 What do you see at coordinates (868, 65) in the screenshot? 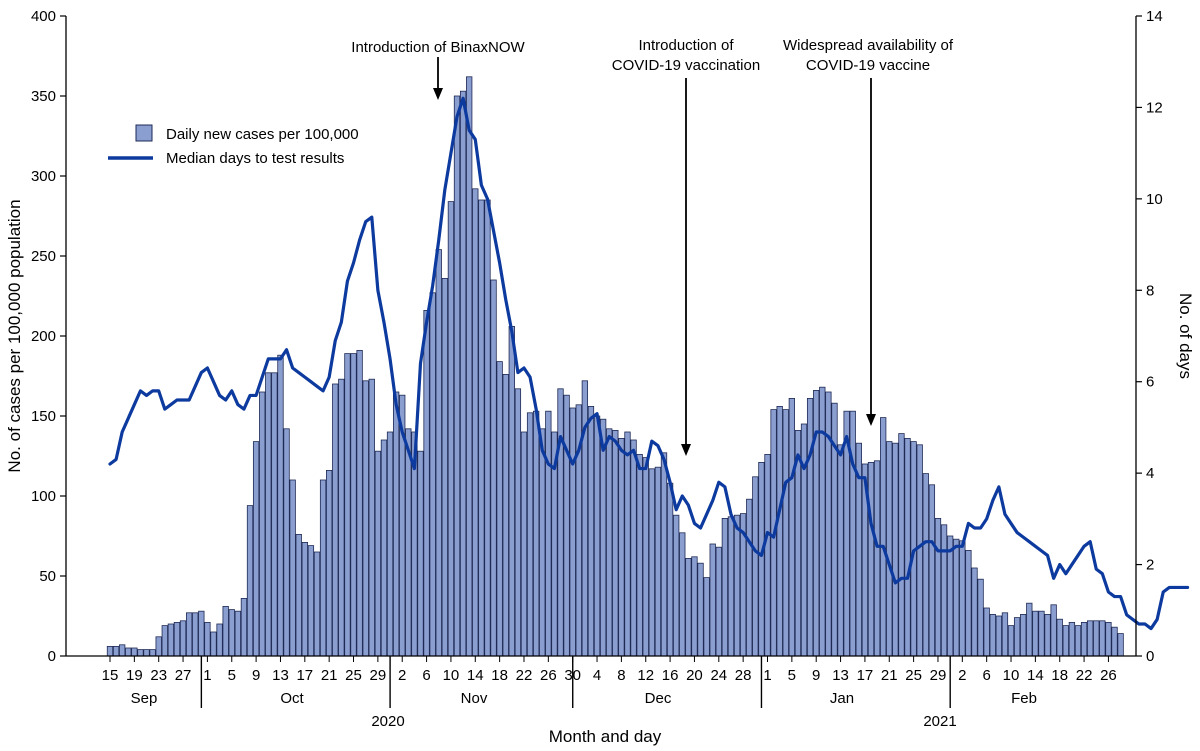
I see `annotation-label: COVID-19 vaccine` at bounding box center [868, 65].